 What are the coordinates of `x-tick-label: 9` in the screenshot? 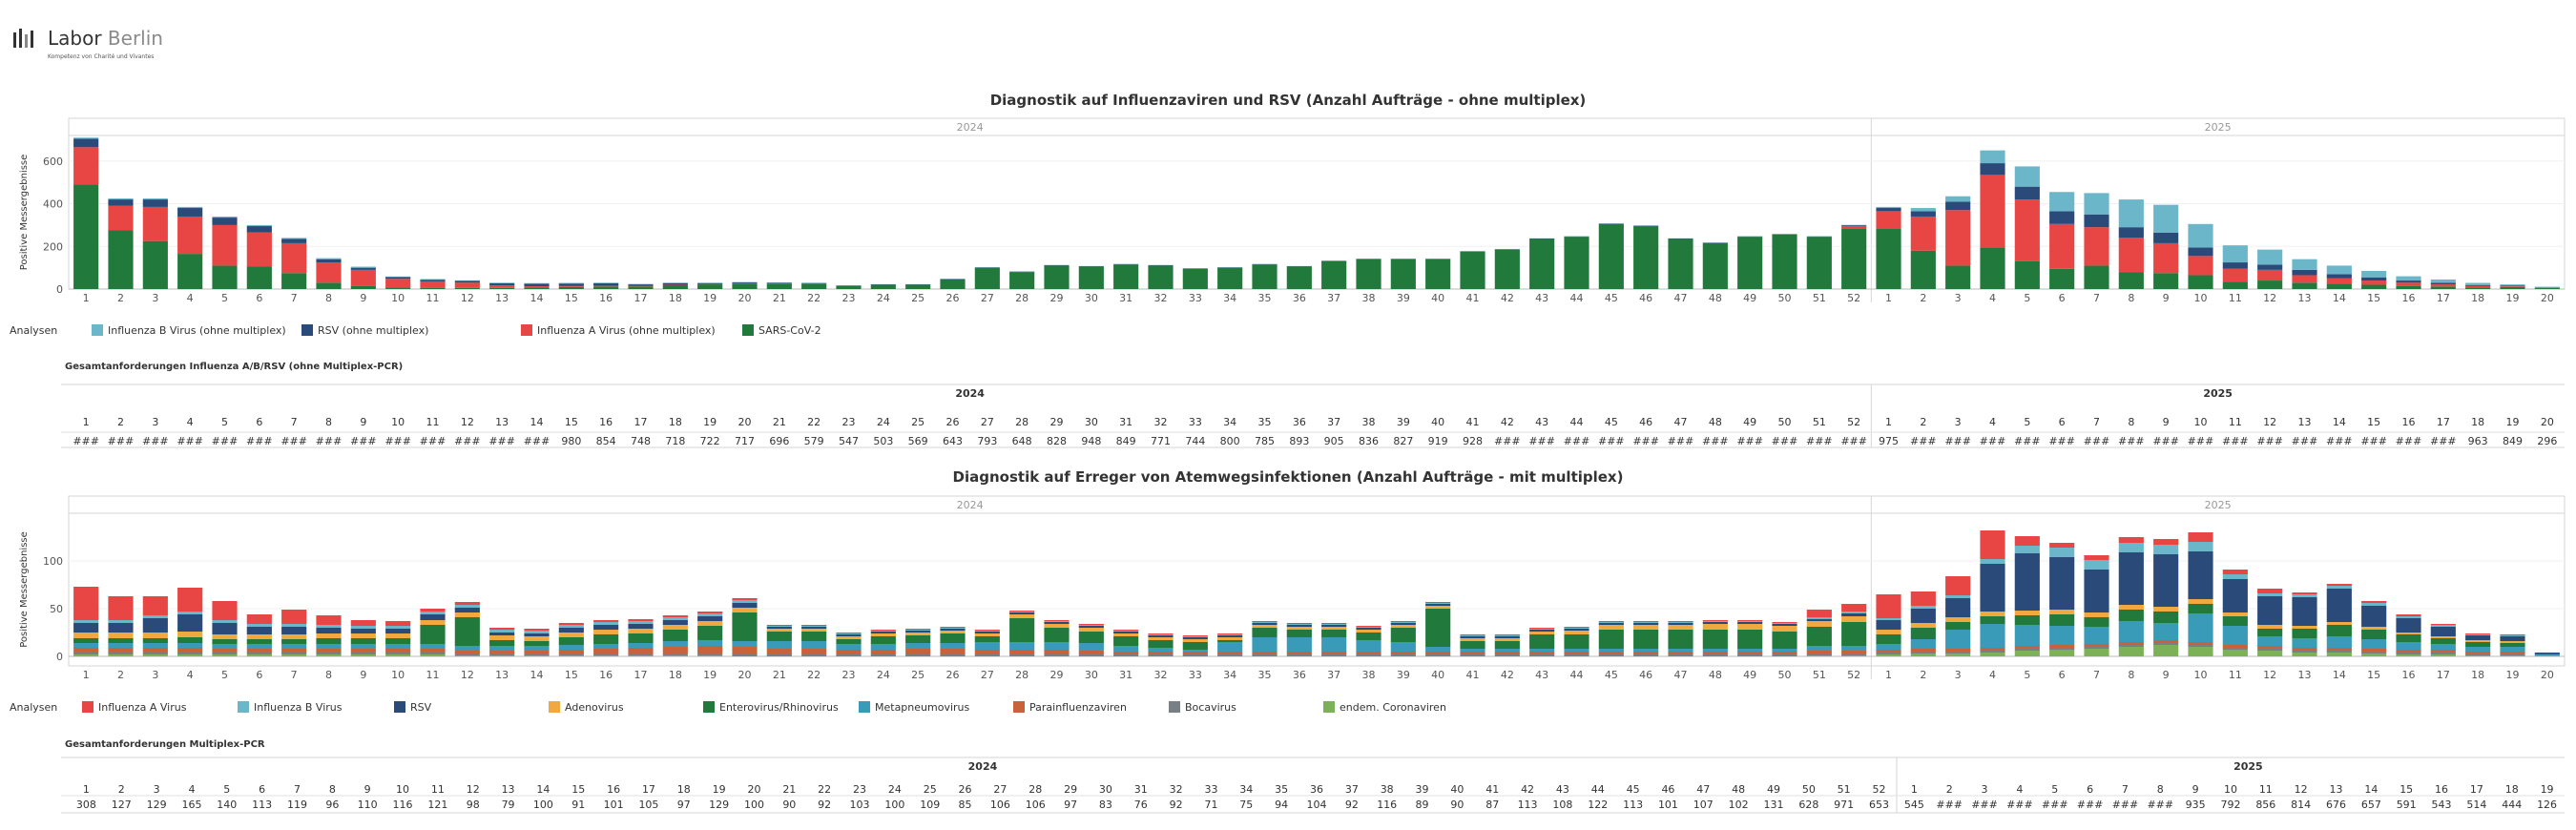 It's located at (2166, 298).